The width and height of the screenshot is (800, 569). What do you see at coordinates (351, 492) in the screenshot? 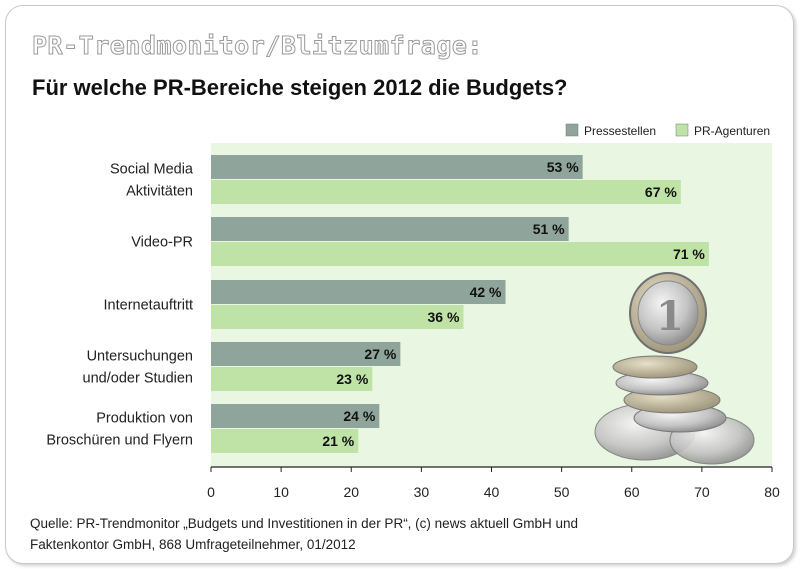
I see `x-tick-label: 20` at bounding box center [351, 492].